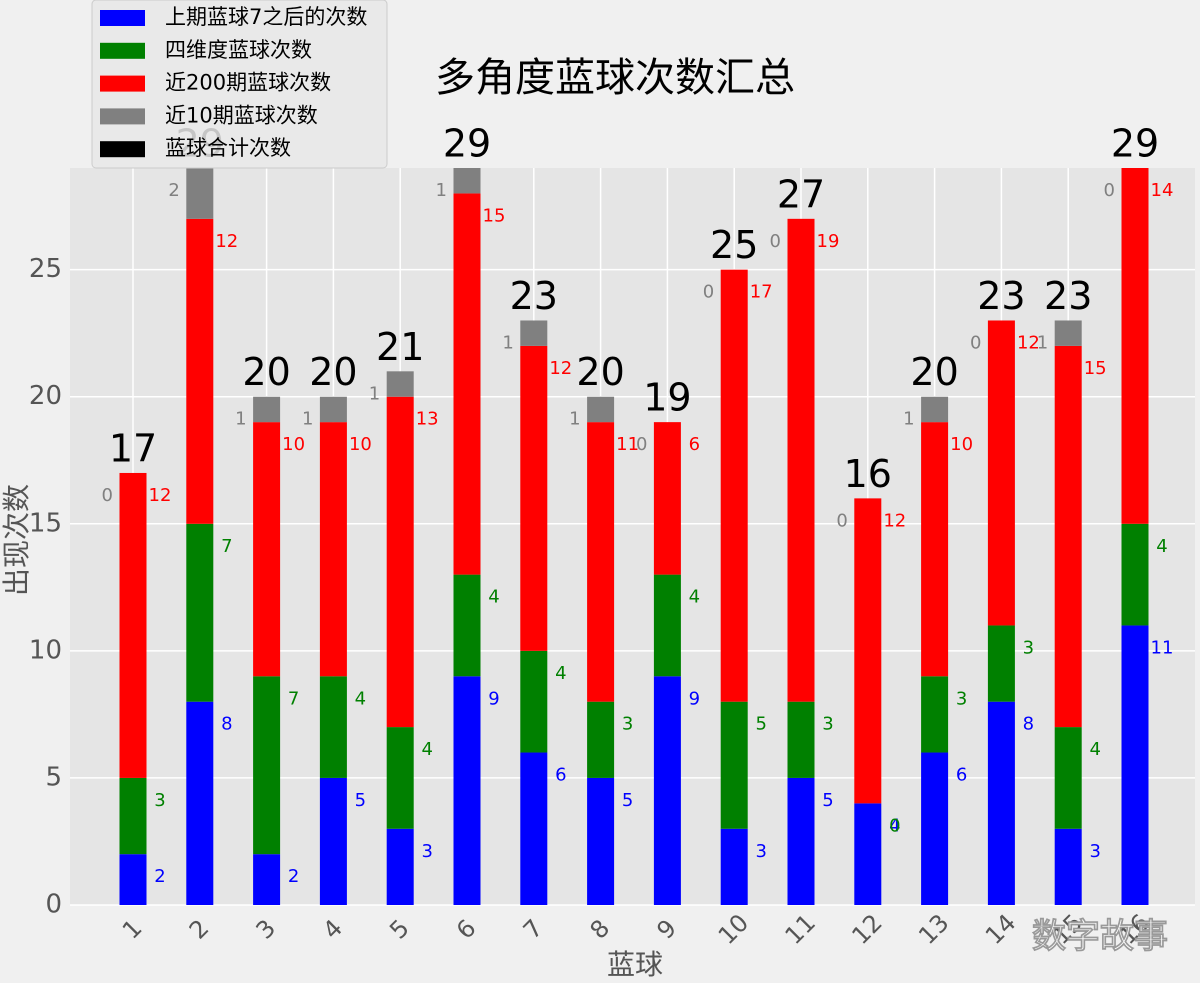  I want to click on value-label: 7, so click(226, 546).